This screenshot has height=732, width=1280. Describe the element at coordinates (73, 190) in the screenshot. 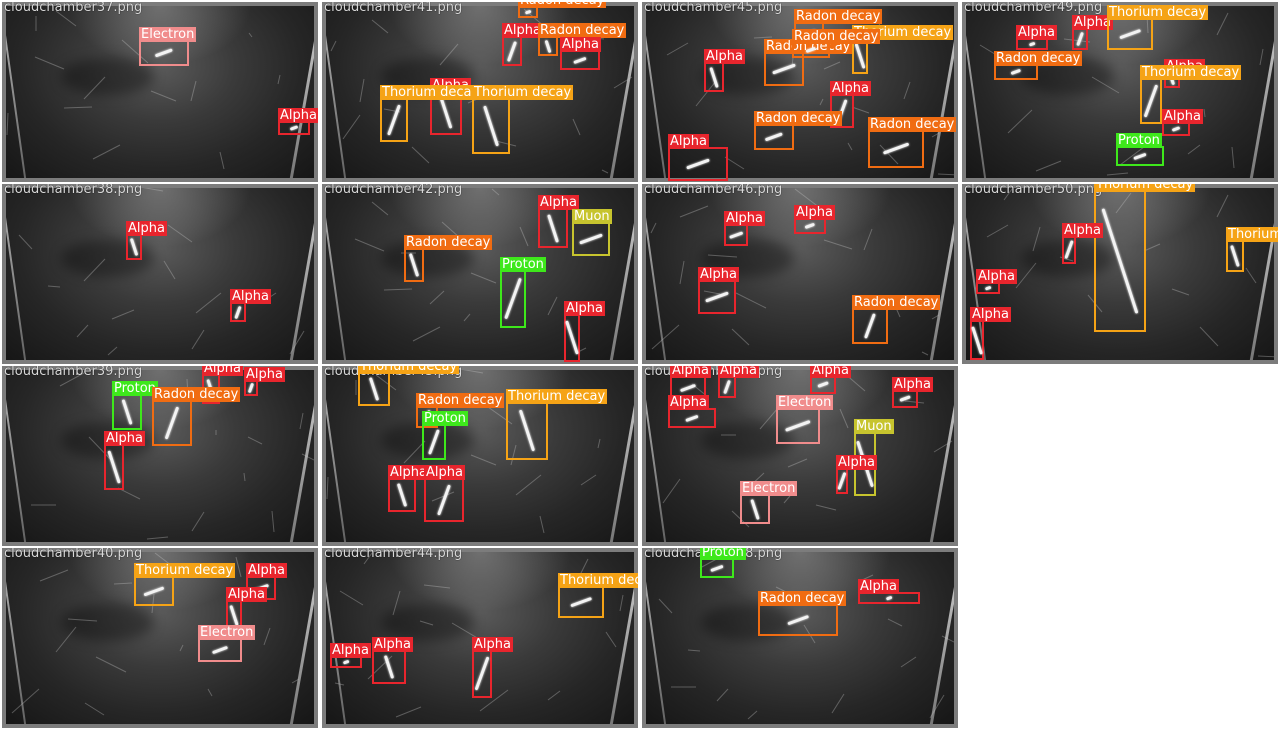

I see `image-filename: cloudchamber38.png` at that location.